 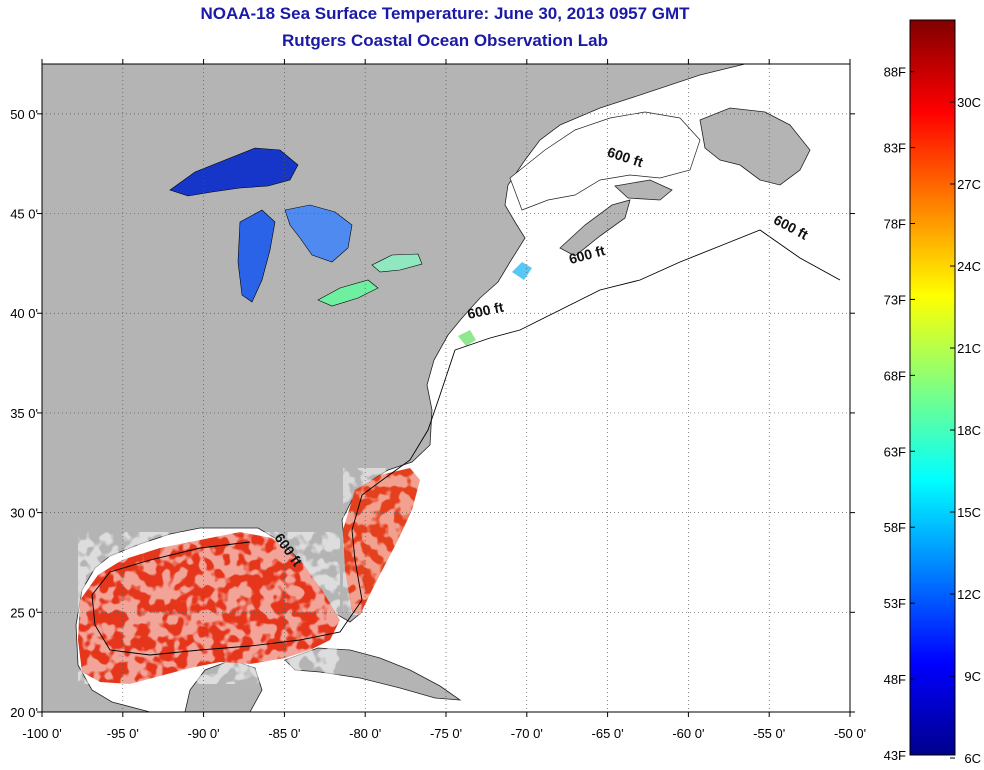 I want to click on y-tick-label: 20 0', so click(x=24, y=712).